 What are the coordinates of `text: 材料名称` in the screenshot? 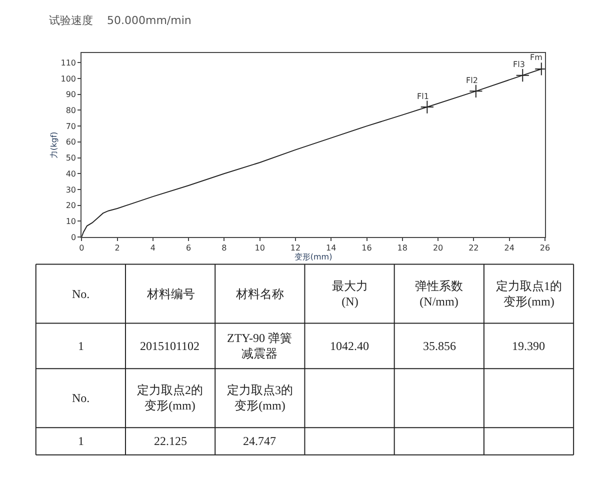 It's located at (259, 294).